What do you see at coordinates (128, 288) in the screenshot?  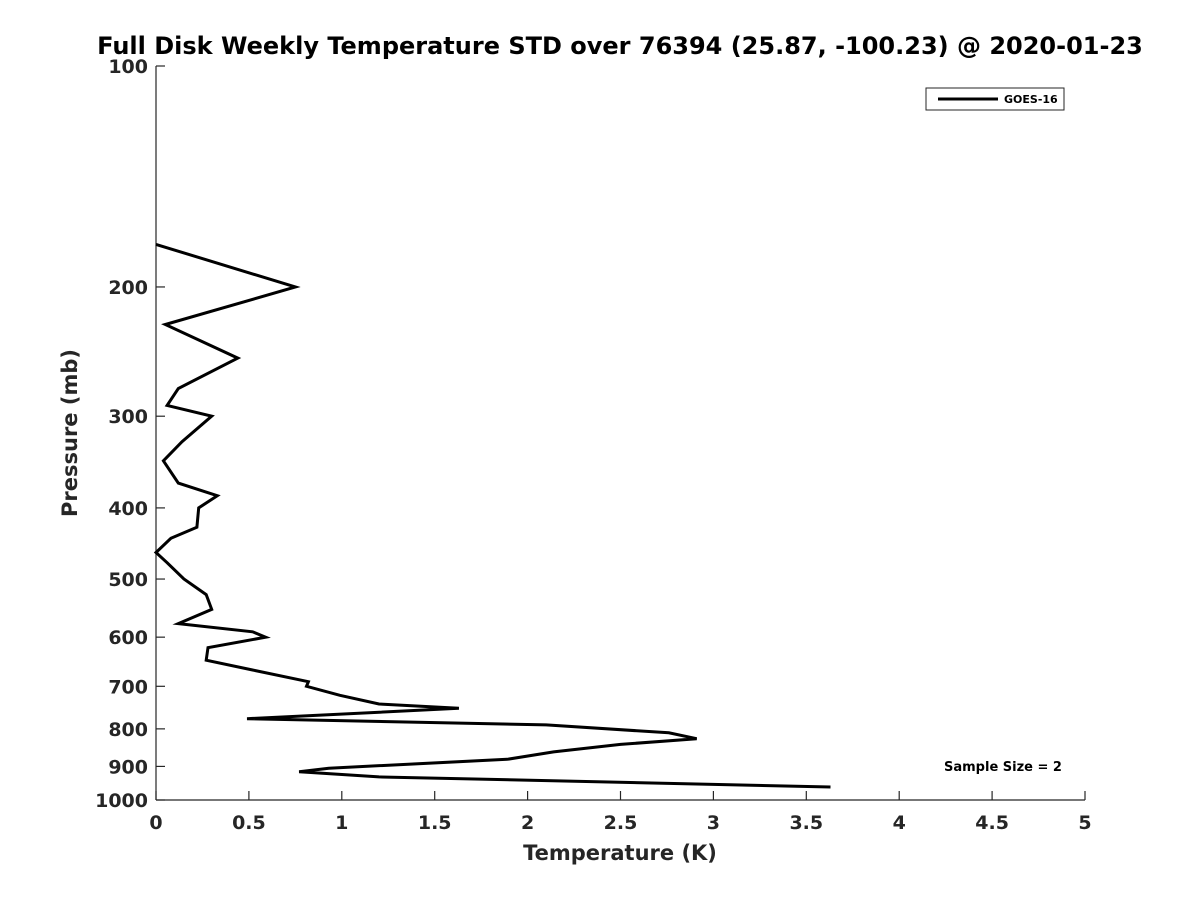 I see `y-tick-label: 200` at bounding box center [128, 288].